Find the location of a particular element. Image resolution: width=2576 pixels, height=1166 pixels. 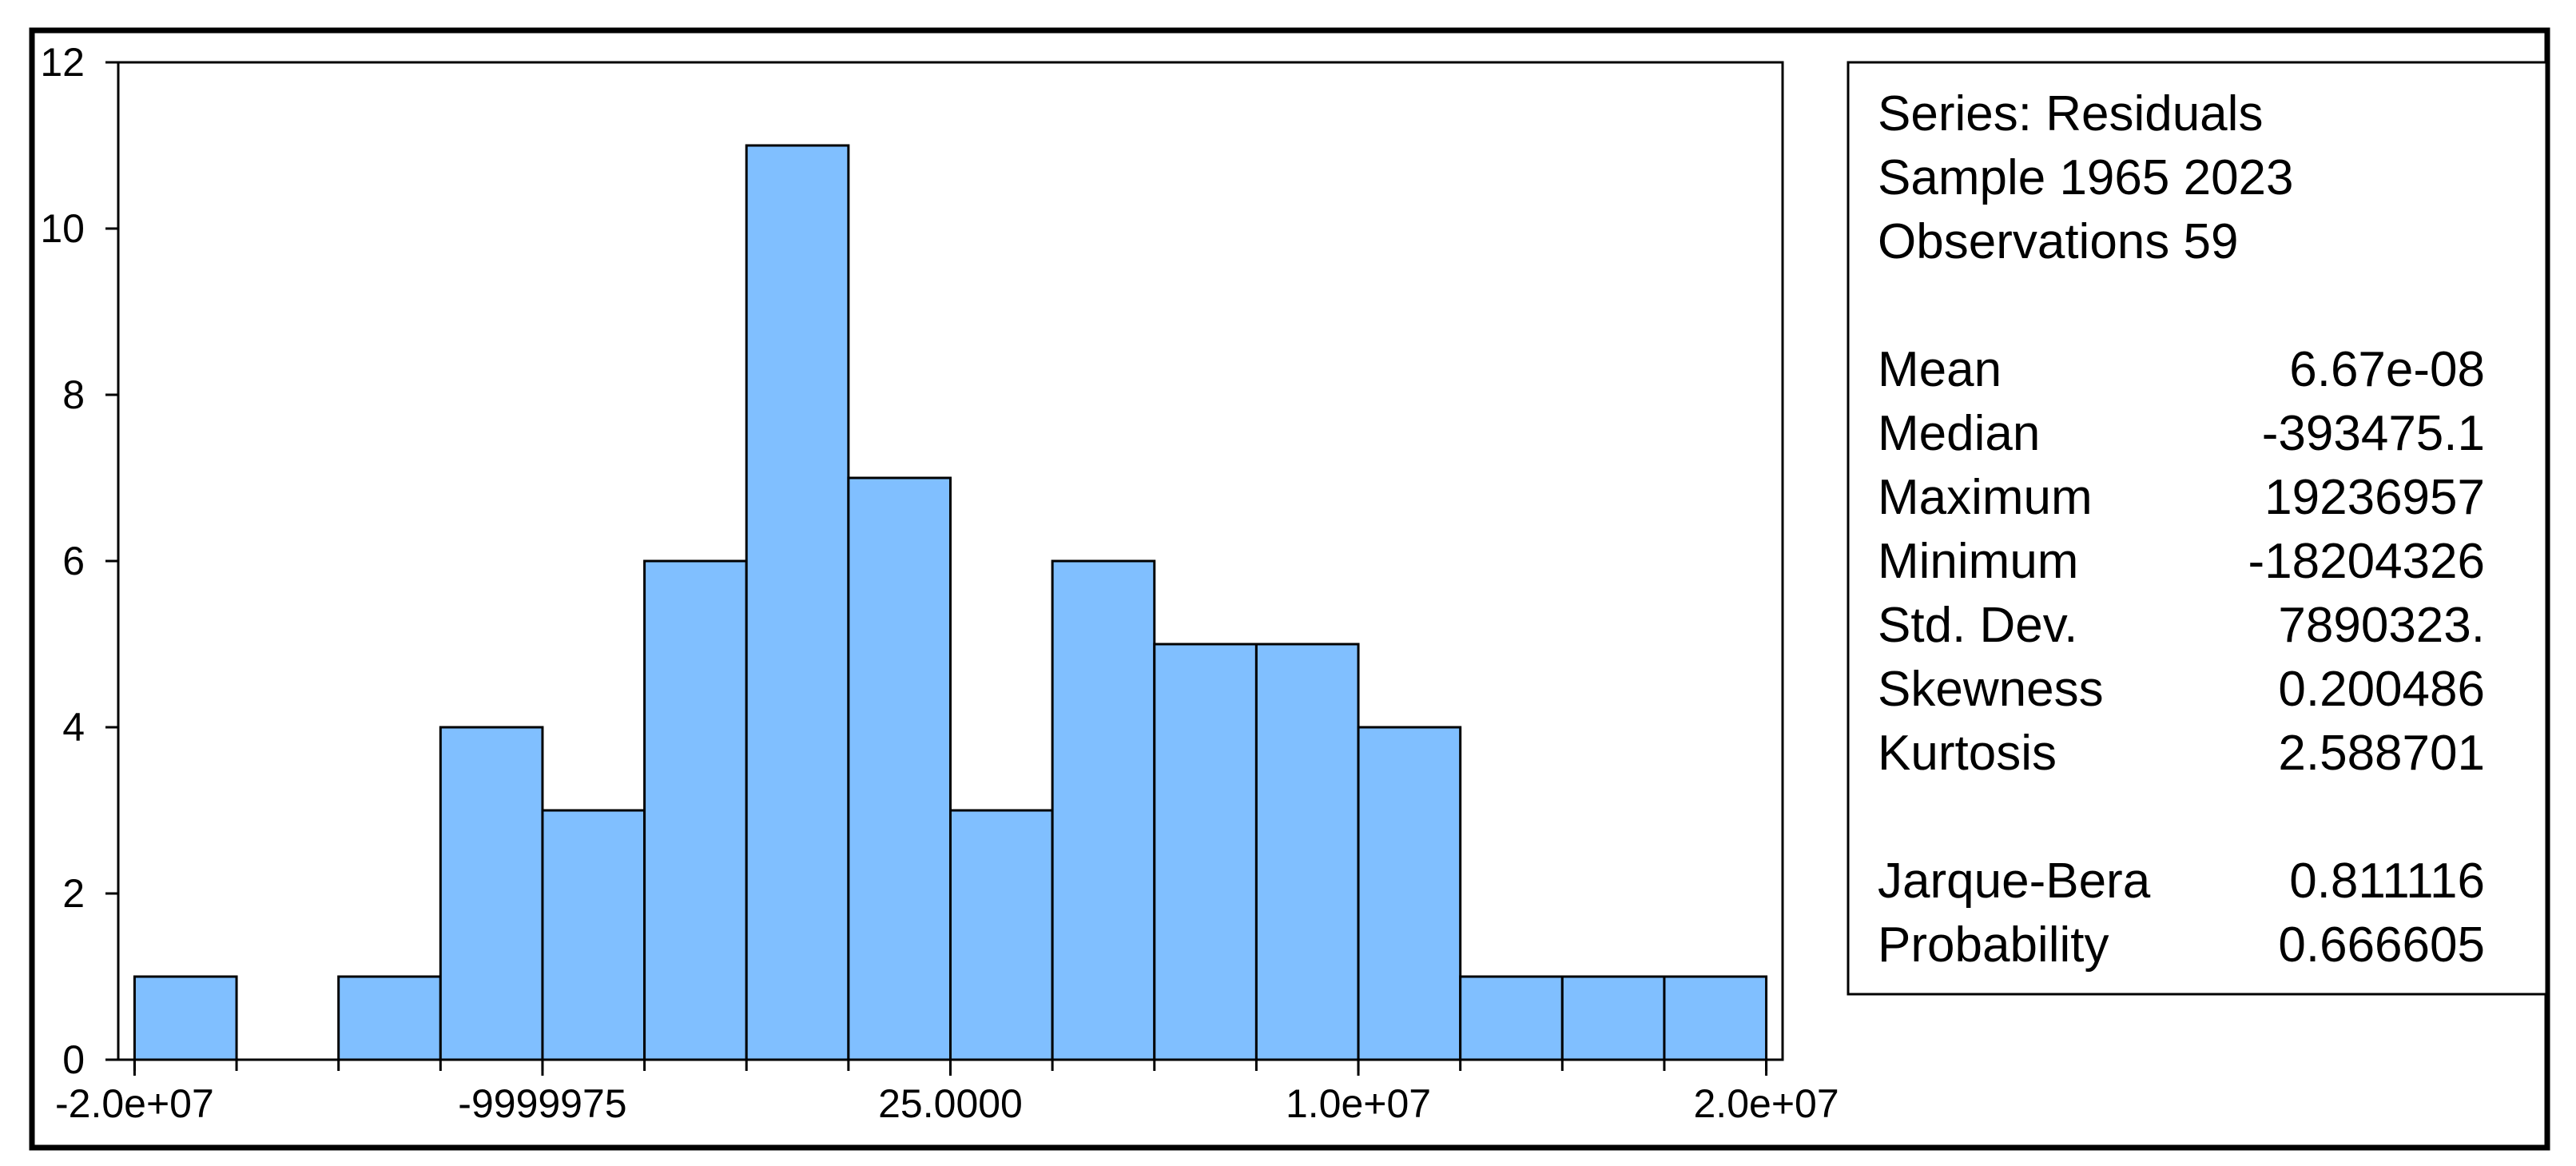

y-tick-label: 10 is located at coordinates (62, 228).